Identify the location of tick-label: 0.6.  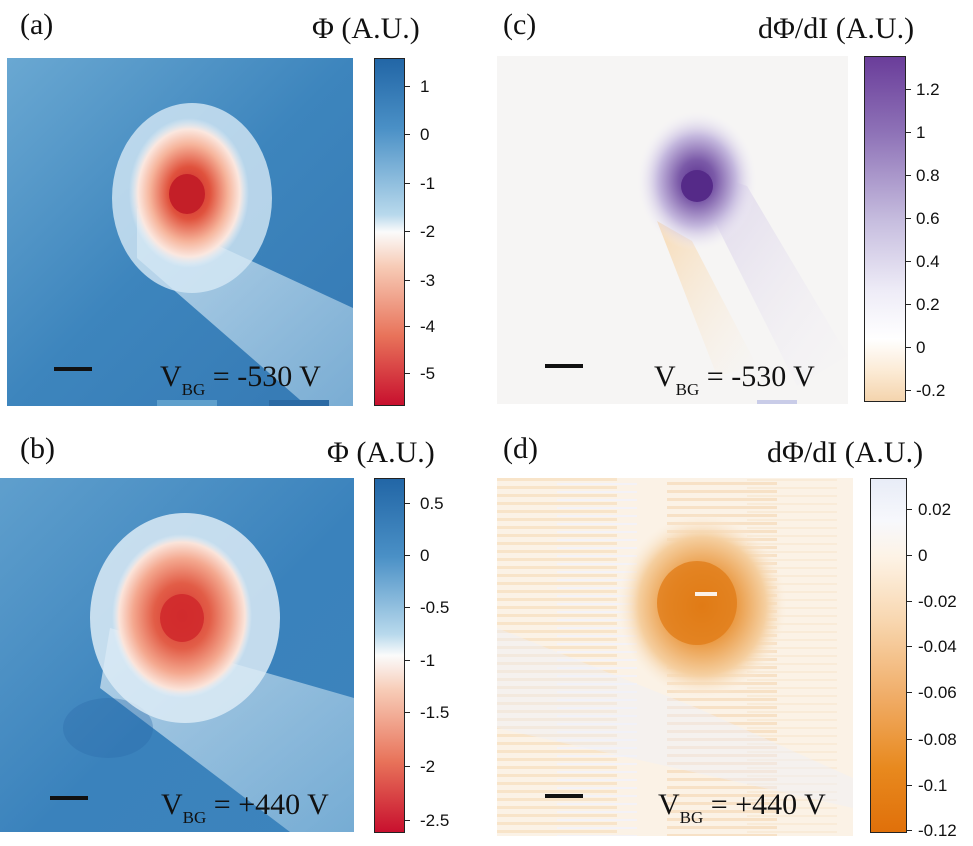
(928, 218).